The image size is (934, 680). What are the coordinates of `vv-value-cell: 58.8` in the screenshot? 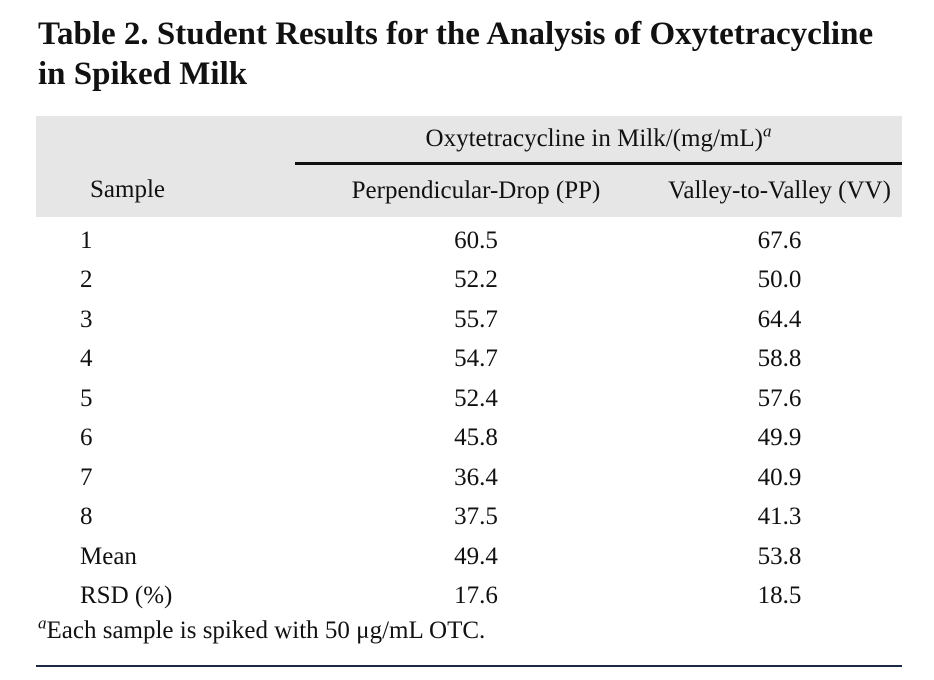 It's located at (779, 359).